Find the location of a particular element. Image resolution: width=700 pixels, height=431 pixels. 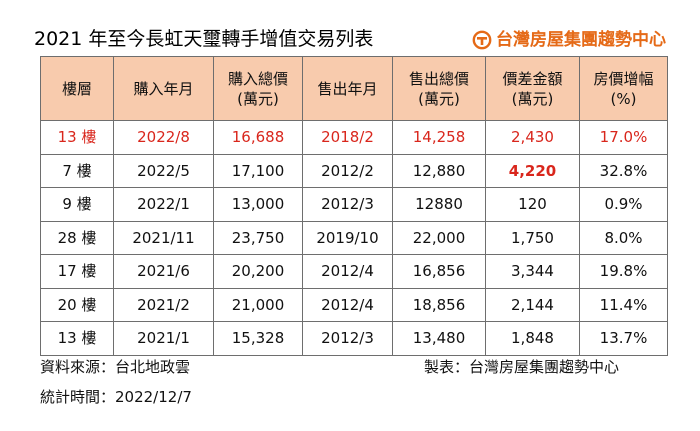

cell-sell-date: 2019/10 is located at coordinates (347, 237).